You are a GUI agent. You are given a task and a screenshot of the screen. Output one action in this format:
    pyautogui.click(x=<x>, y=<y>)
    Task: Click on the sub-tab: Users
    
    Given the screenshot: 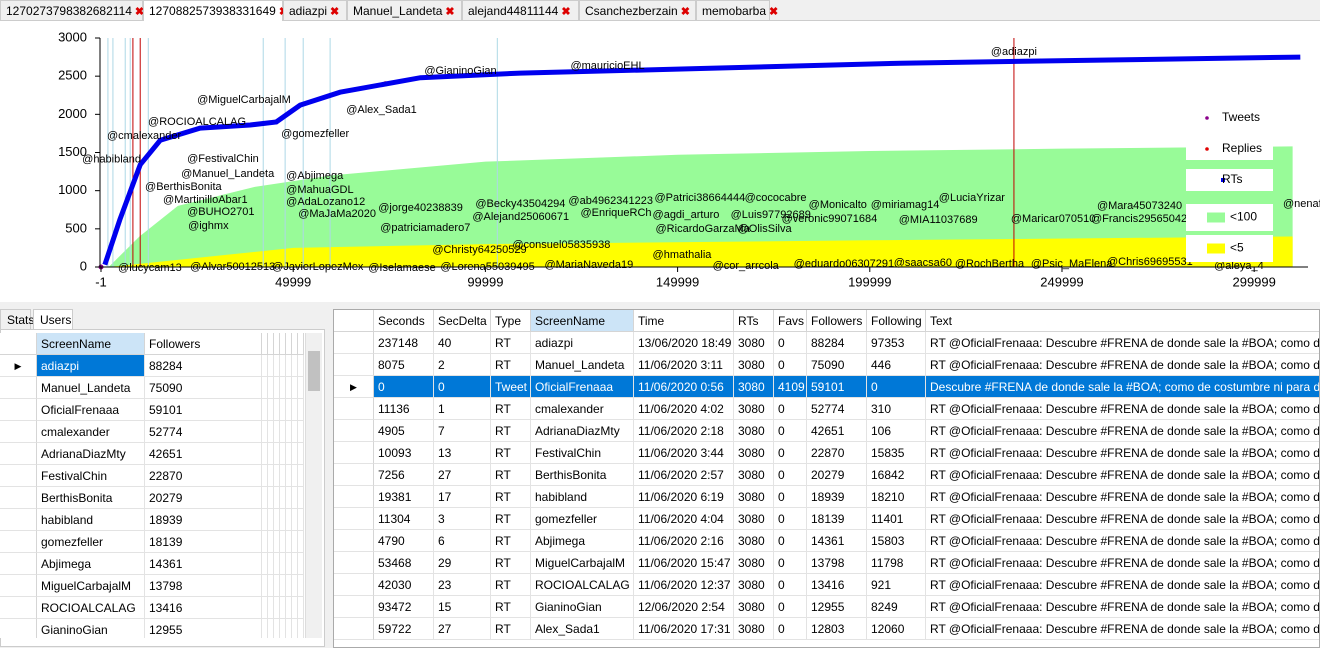 What is the action you would take?
    pyautogui.click(x=53, y=319)
    